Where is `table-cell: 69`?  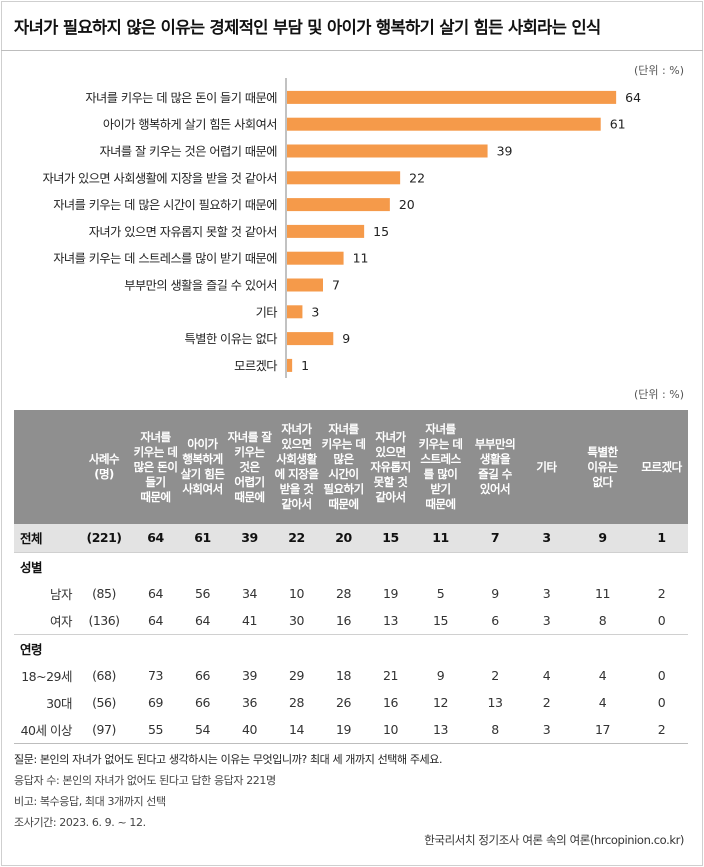
table-cell: 69 is located at coordinates (155, 702).